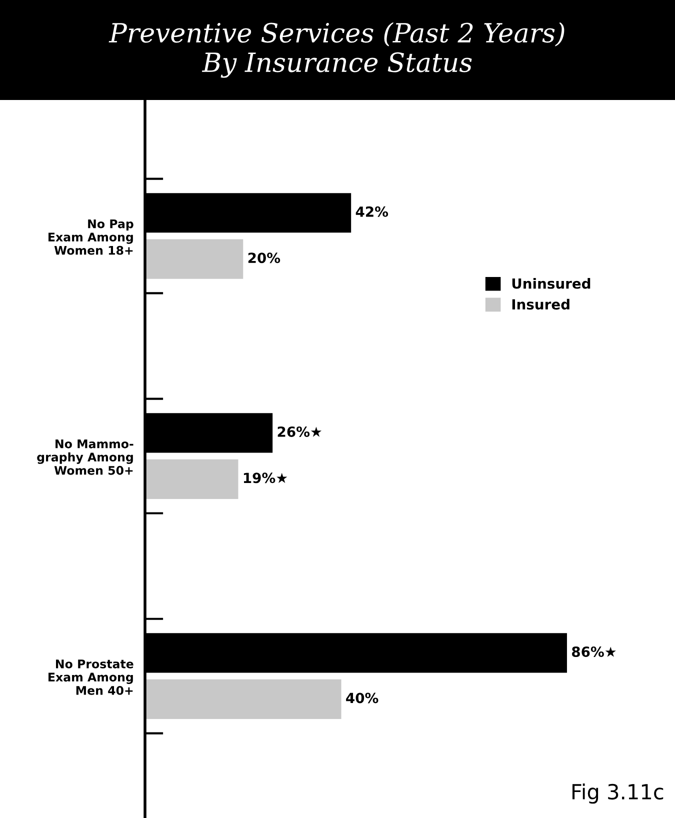  What do you see at coordinates (594, 651) in the screenshot?
I see `data-label: 86%★` at bounding box center [594, 651].